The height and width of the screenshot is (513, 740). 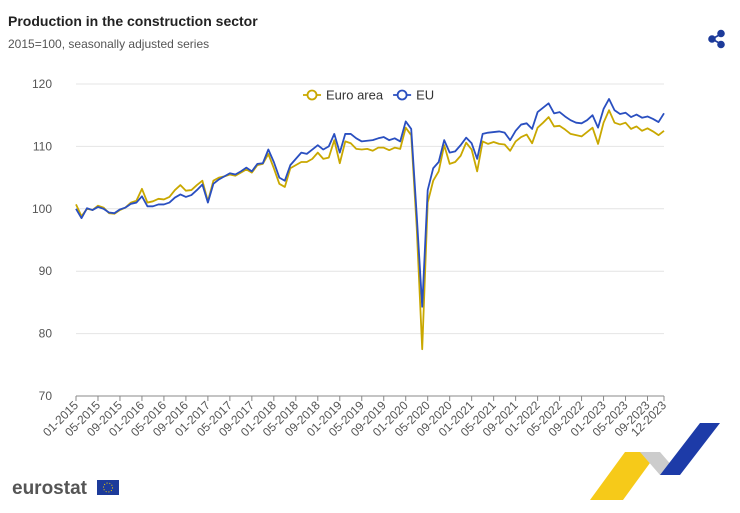 What do you see at coordinates (133, 21) in the screenshot?
I see `chart-title: Production in the construction sector` at bounding box center [133, 21].